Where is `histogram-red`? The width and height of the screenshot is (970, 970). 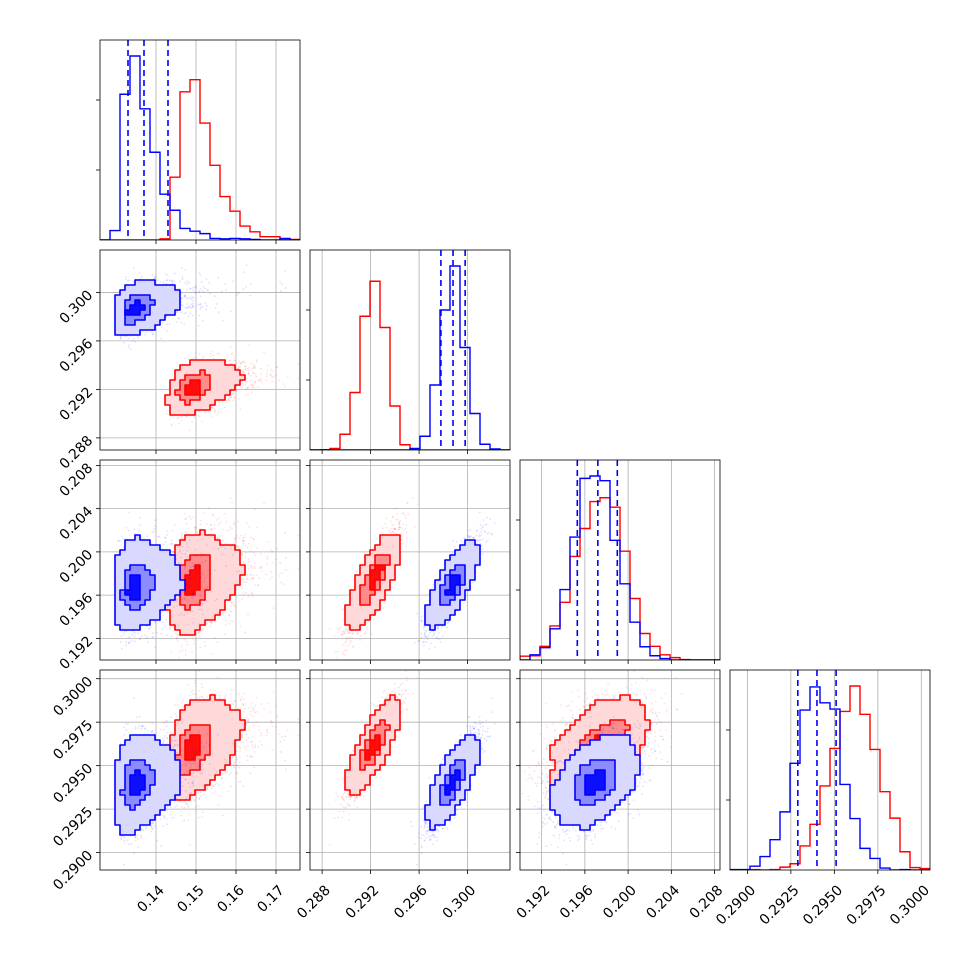
histogram-red is located at coordinates (200, 159).